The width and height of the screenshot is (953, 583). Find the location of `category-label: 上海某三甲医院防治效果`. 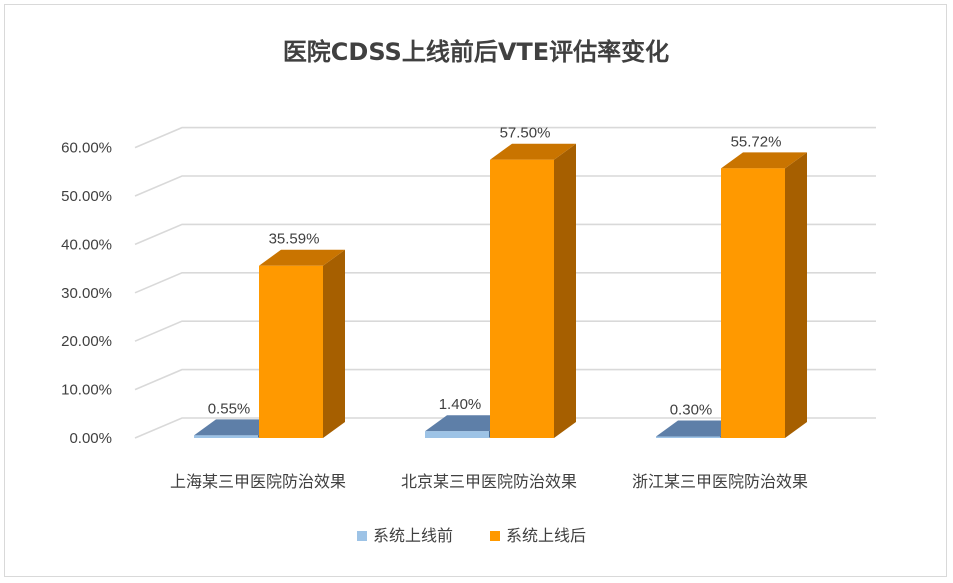

category-label: 上海某三甲医院防治效果 is located at coordinates (258, 481).